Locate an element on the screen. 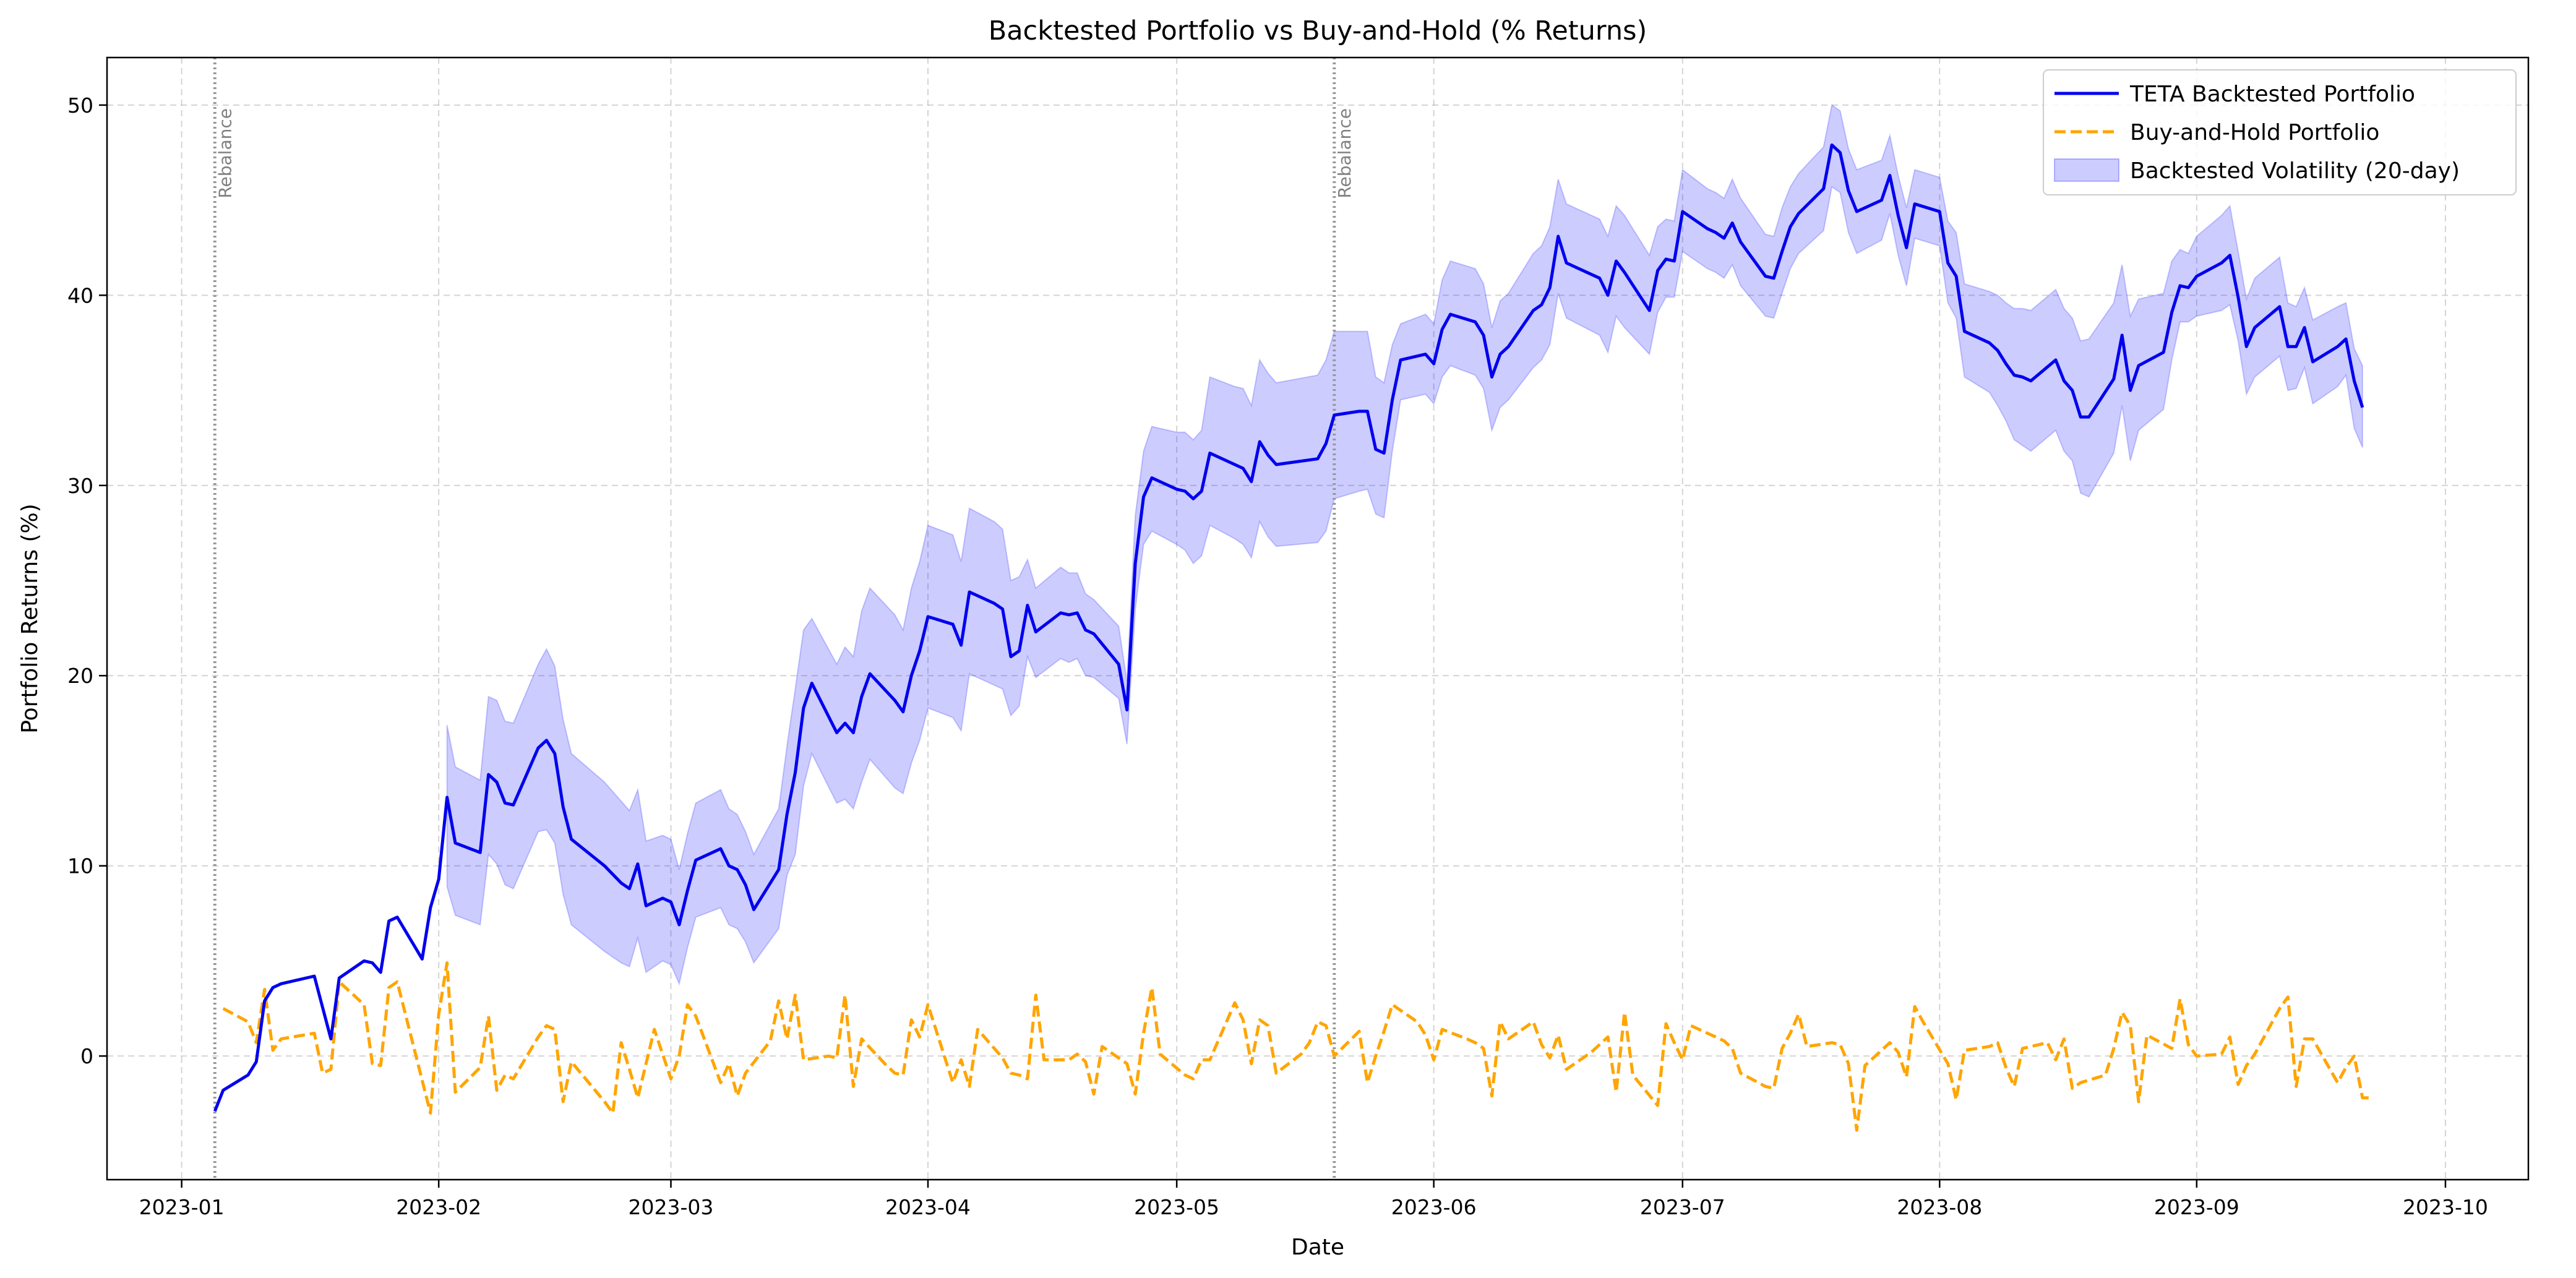 The height and width of the screenshot is (1278, 2576). buy-and-hold-line is located at coordinates (1296, 1047).